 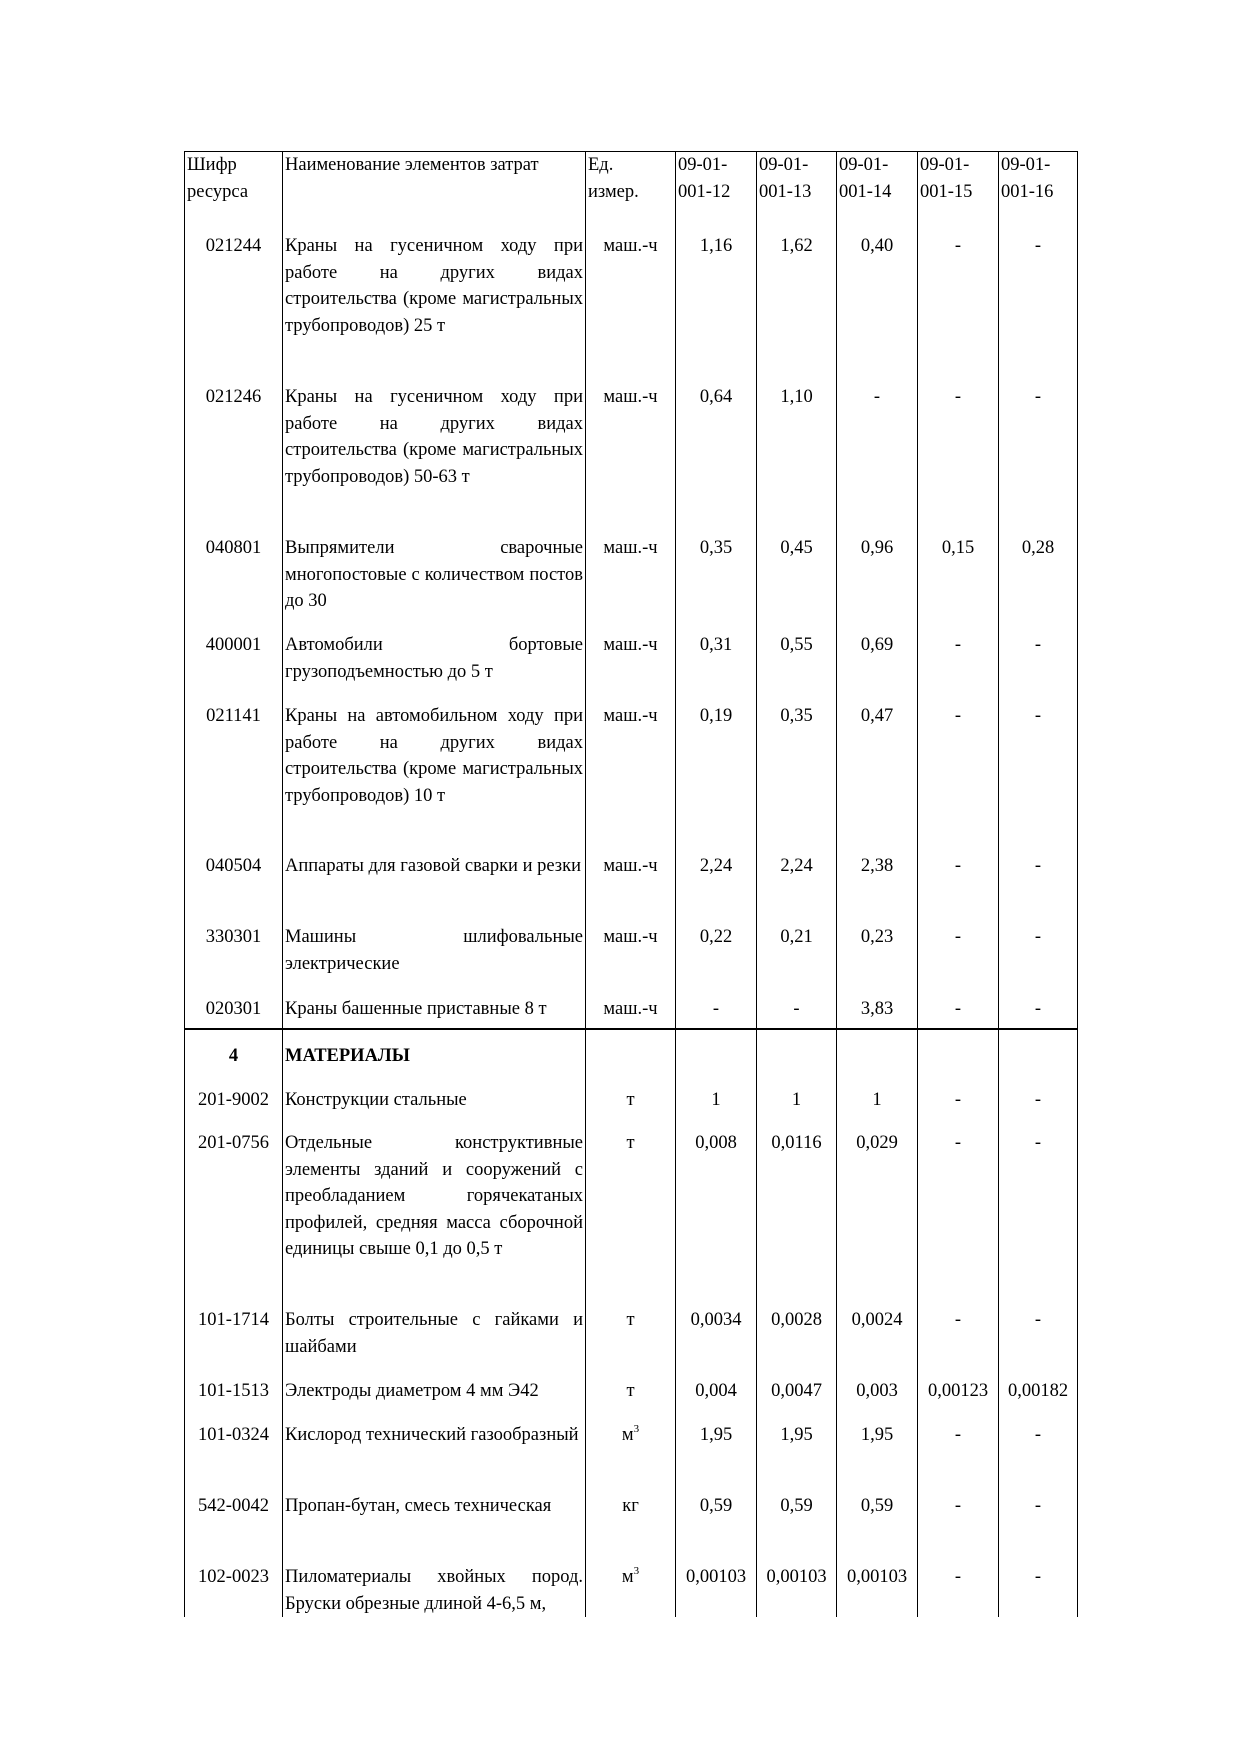 I want to click on header-cell: 09-01- 001-13, so click(x=796, y=185).